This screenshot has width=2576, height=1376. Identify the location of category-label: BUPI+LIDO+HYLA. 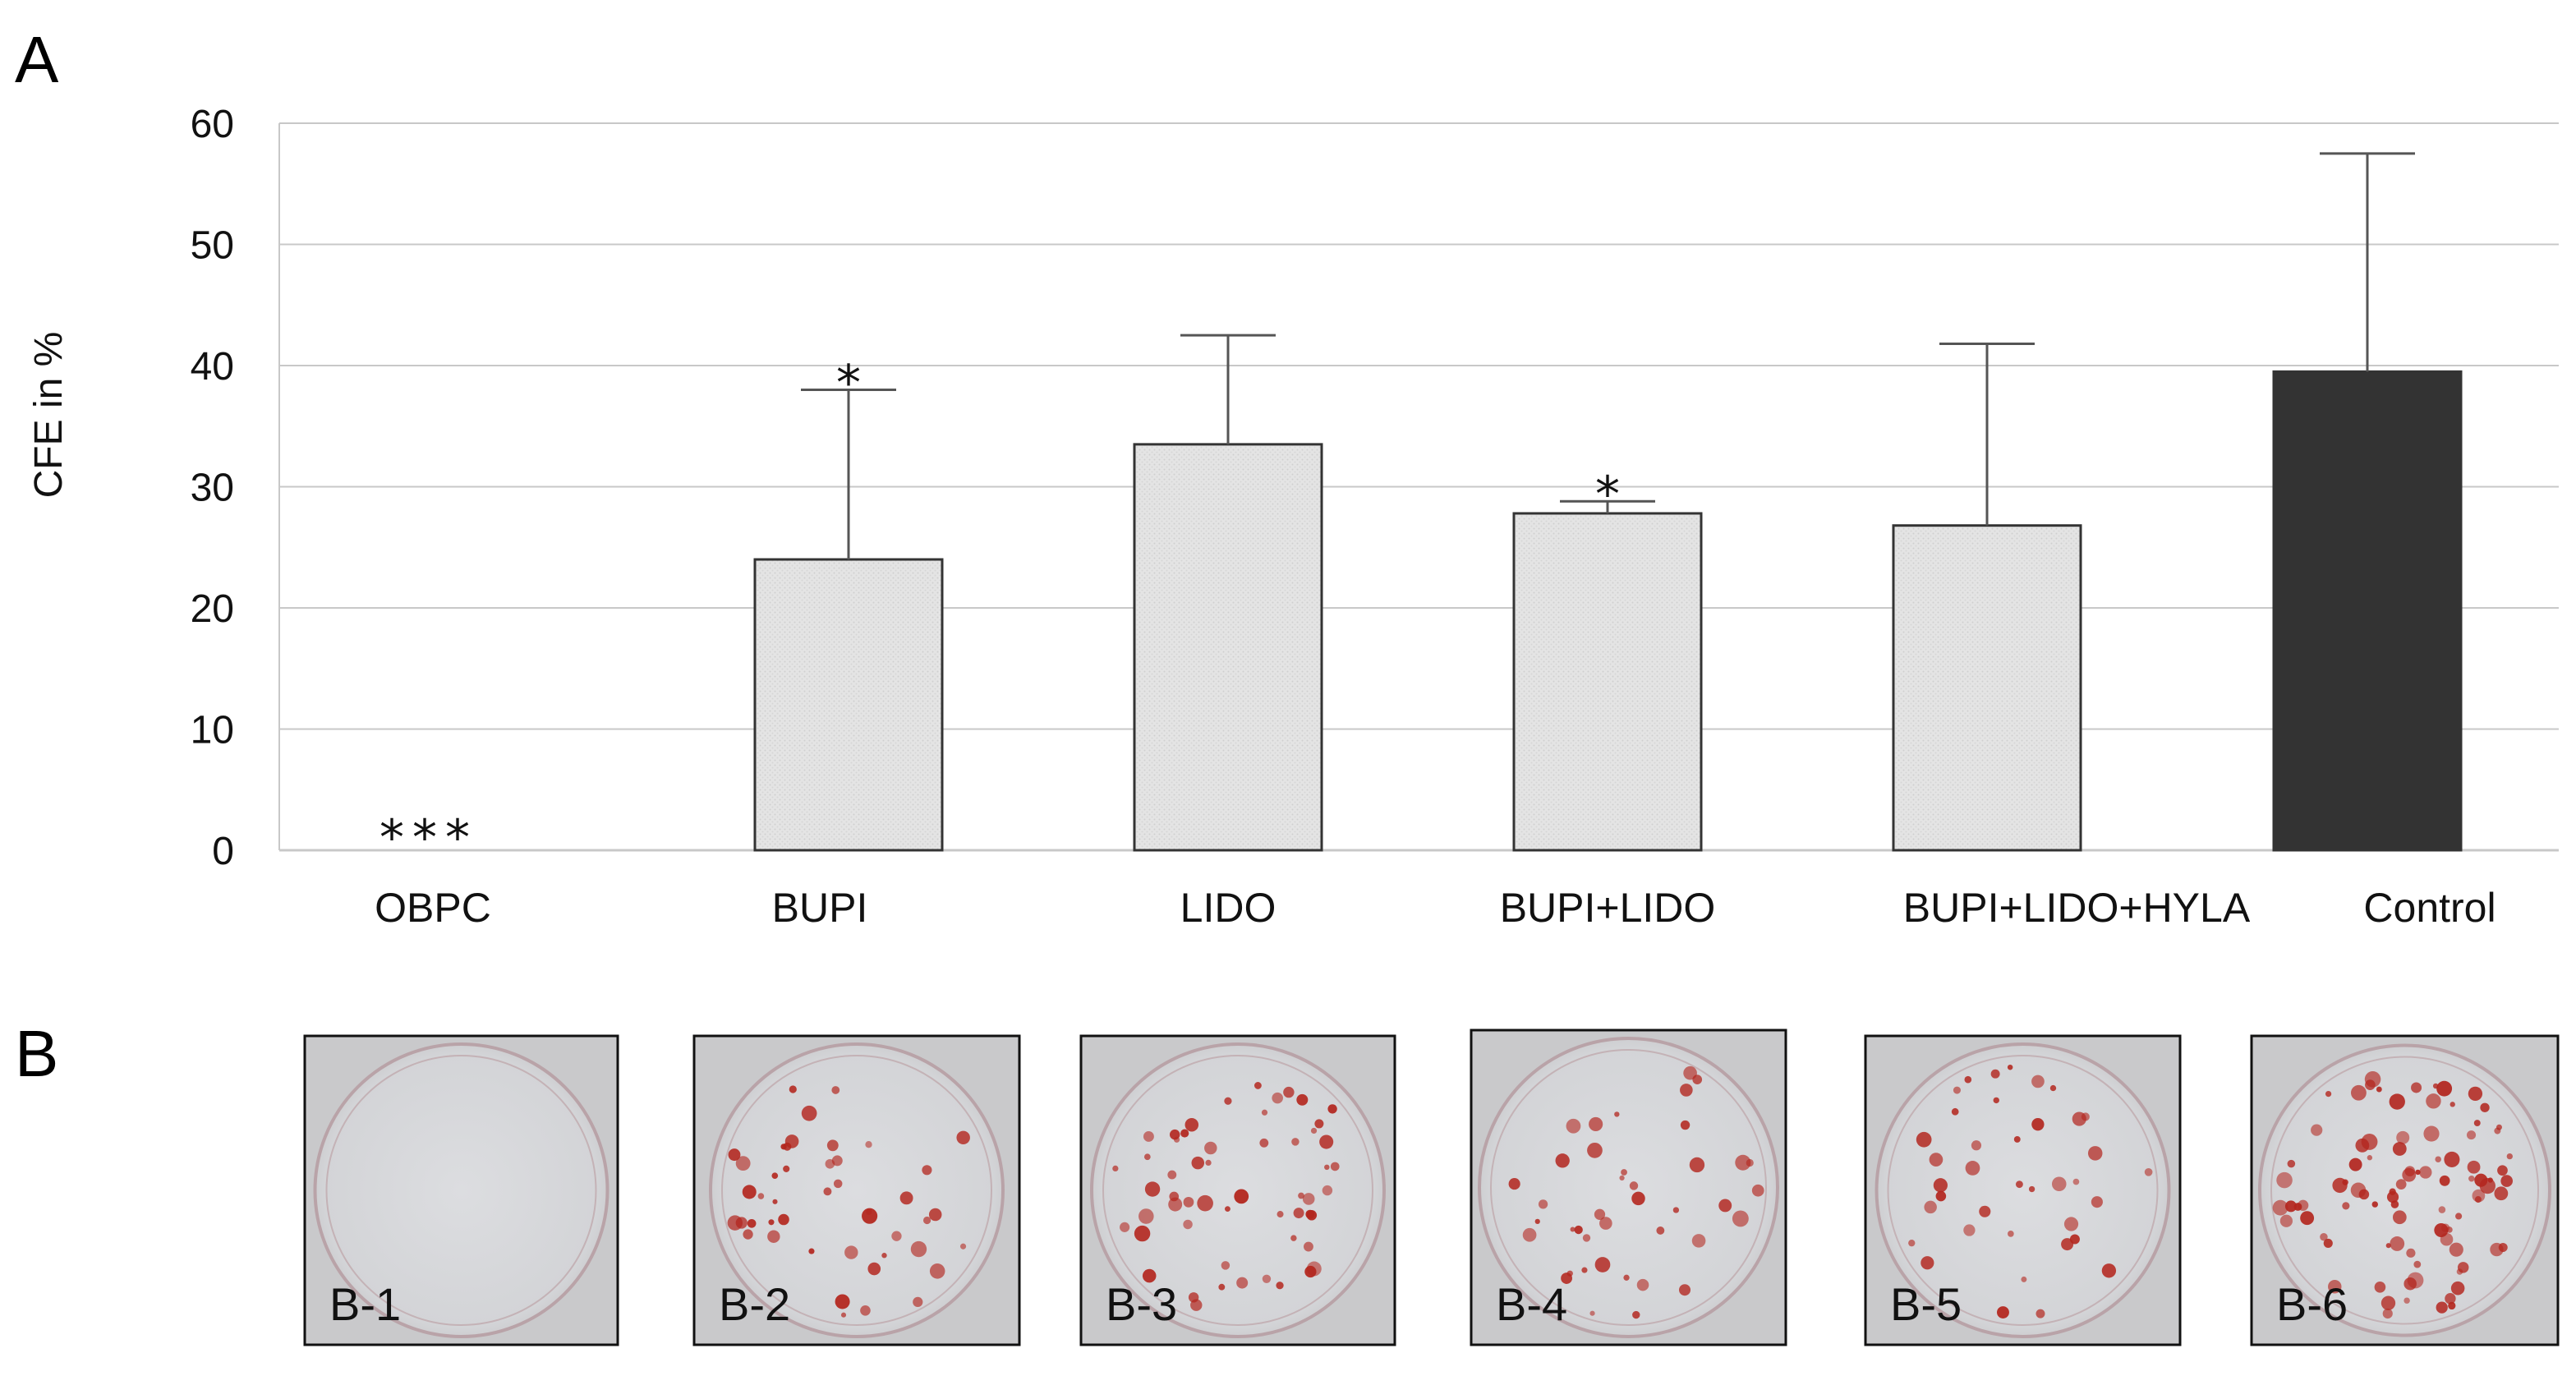
(2077, 908).